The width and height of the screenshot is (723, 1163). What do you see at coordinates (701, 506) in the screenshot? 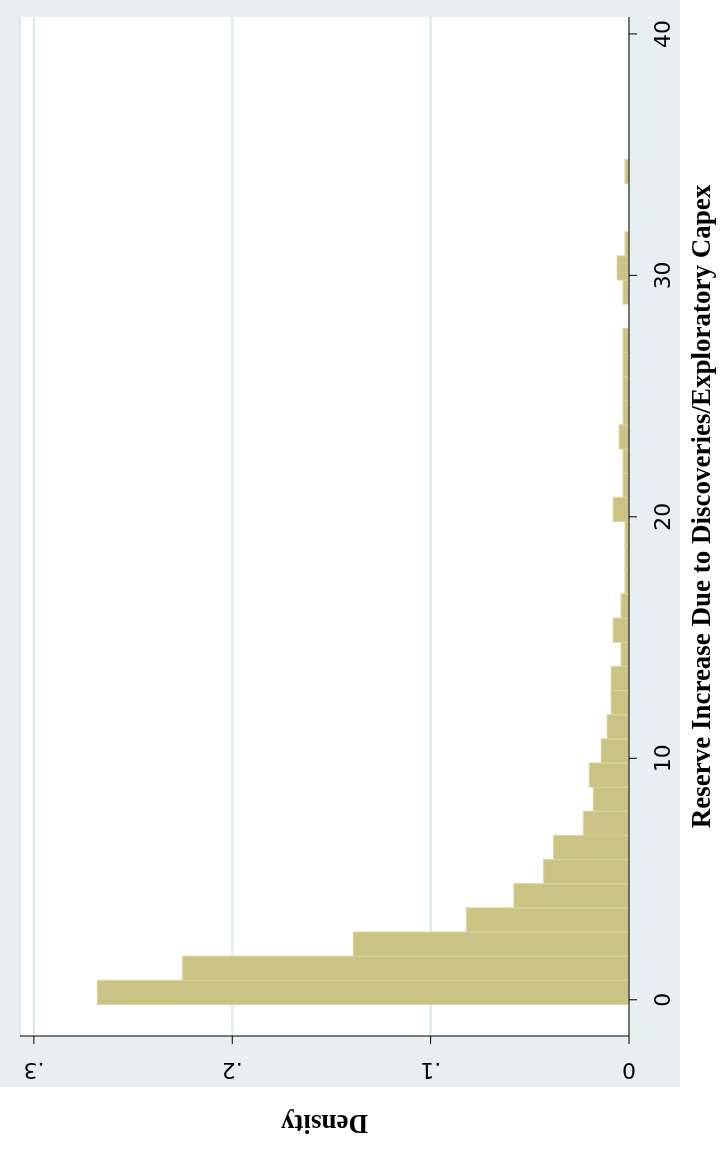
I see `y-axis-title: Reserve Increase Due to Discoveries/Exploratory Capex` at bounding box center [701, 506].